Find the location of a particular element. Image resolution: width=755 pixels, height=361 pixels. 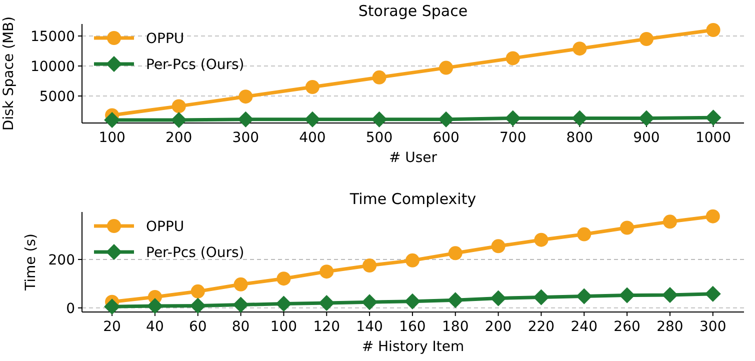

x-axis-title: # History Item is located at coordinates (413, 347).